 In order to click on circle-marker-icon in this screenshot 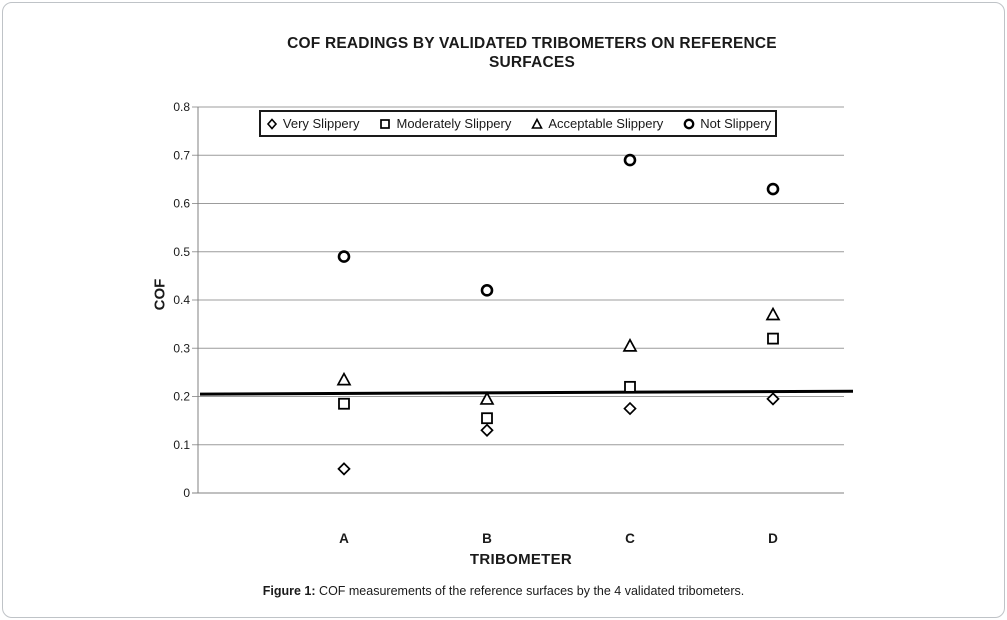, I will do `click(689, 124)`.